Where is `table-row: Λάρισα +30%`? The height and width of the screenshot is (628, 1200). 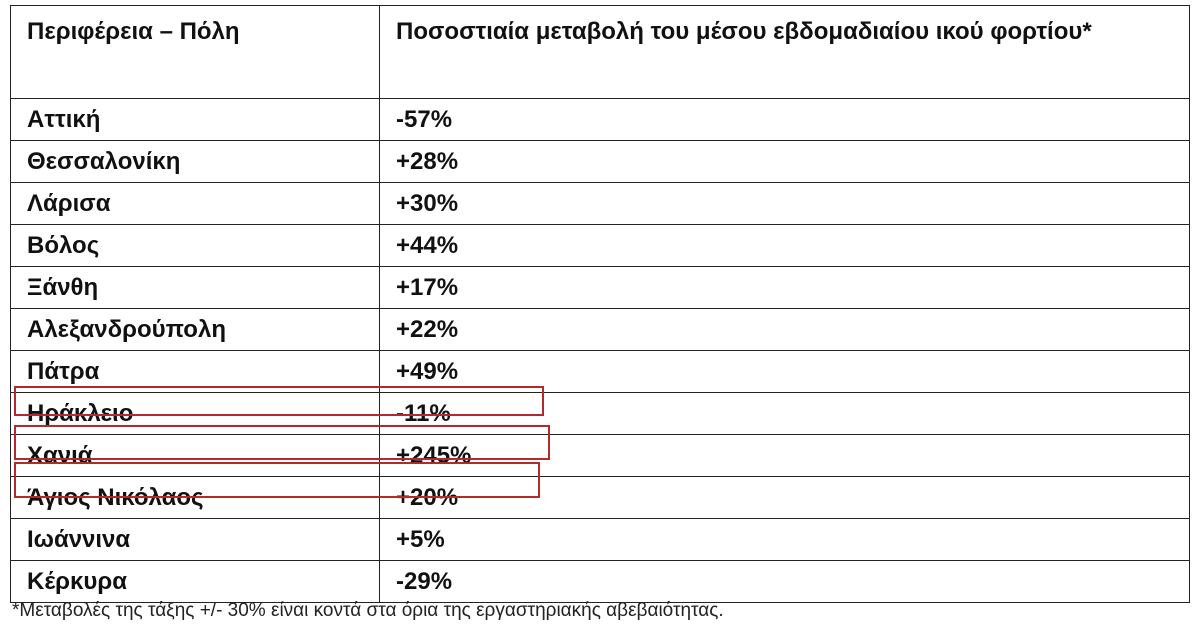
table-row: Λάρισα +30% is located at coordinates (600, 203).